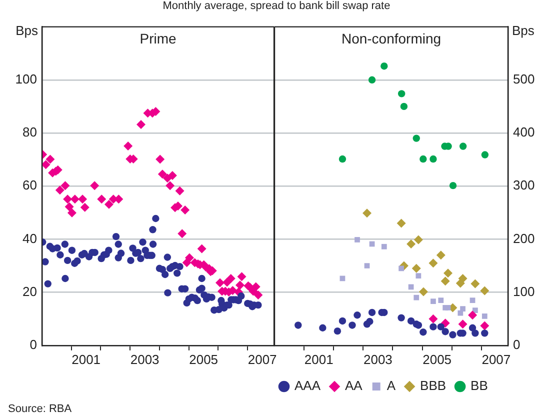 The height and width of the screenshot is (419, 553). Describe the element at coordinates (523, 291) in the screenshot. I see `y2-tick-label: 100` at that location.